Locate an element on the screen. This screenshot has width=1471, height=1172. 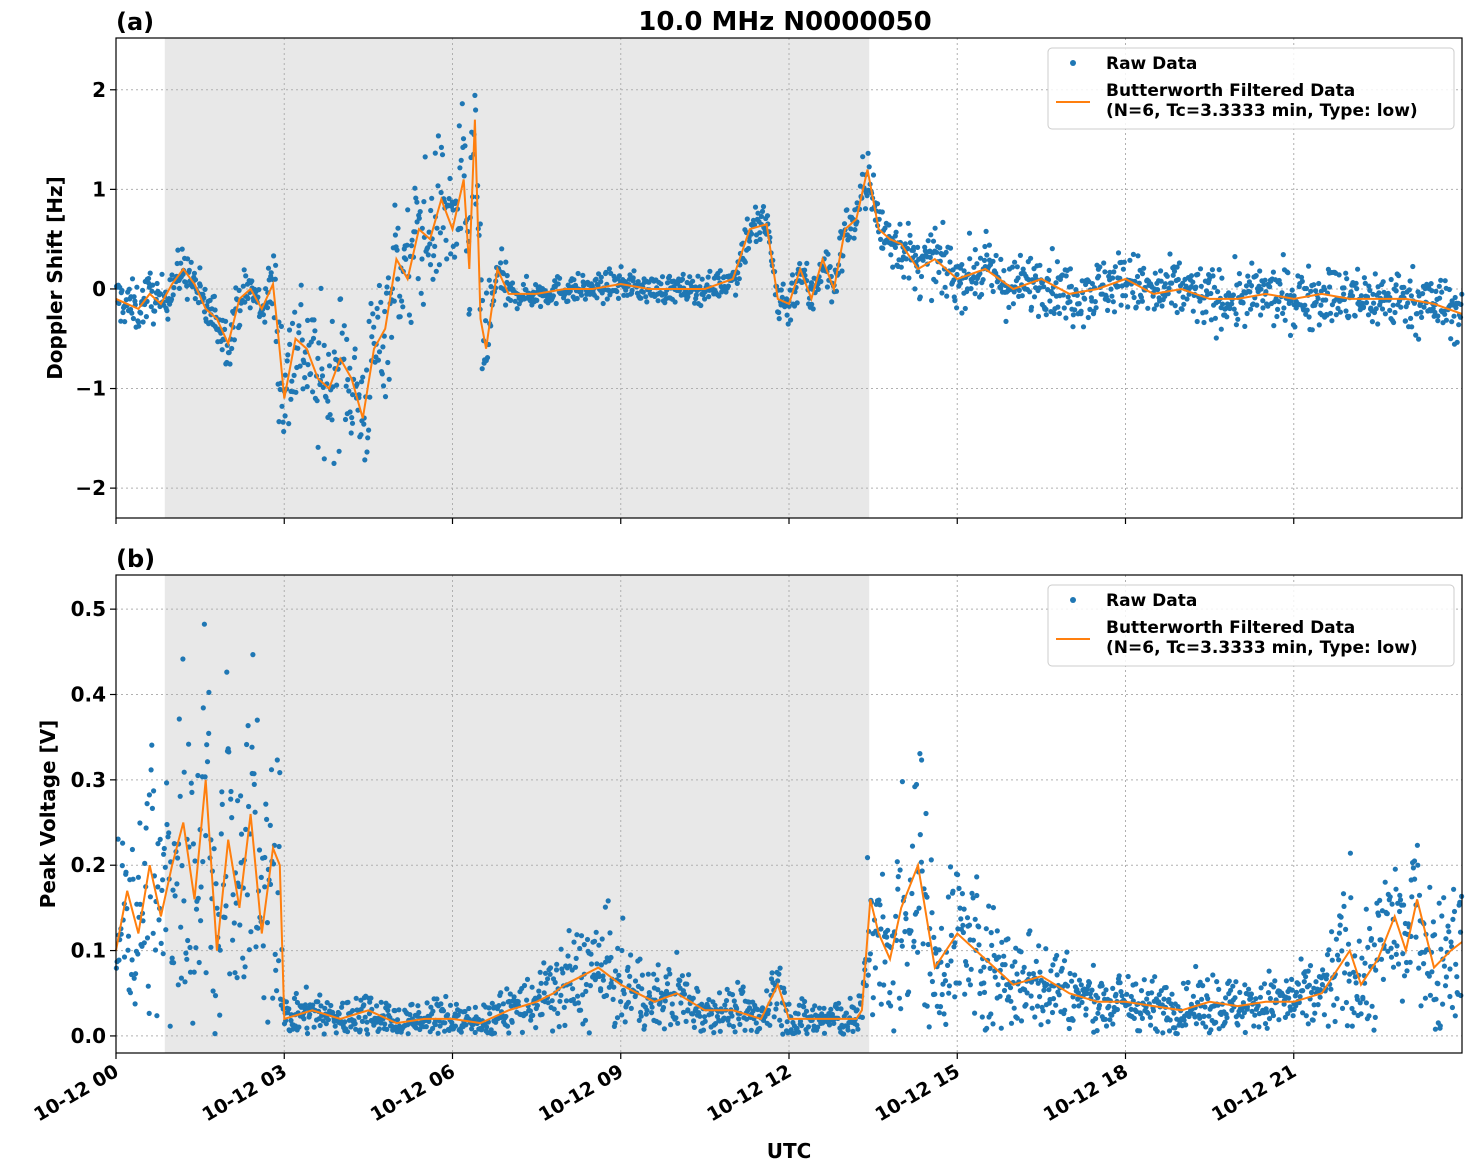
x-tick-label: 10-12 03 is located at coordinates (244, 1093).